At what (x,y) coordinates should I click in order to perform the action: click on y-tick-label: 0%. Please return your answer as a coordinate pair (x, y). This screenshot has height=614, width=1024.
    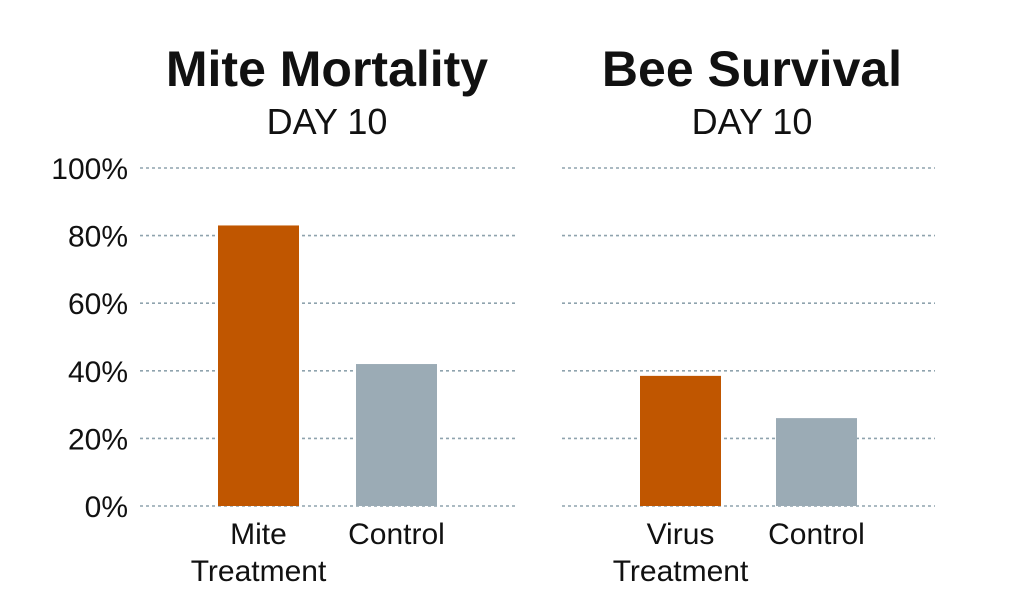
    Looking at the image, I should click on (106, 507).